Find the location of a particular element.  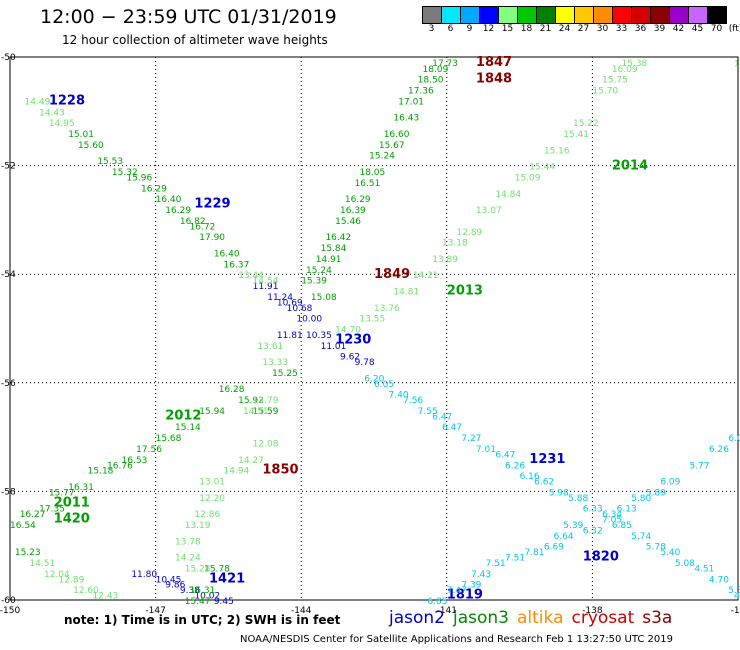

wave-height-value: 15.84 is located at coordinates (334, 249).